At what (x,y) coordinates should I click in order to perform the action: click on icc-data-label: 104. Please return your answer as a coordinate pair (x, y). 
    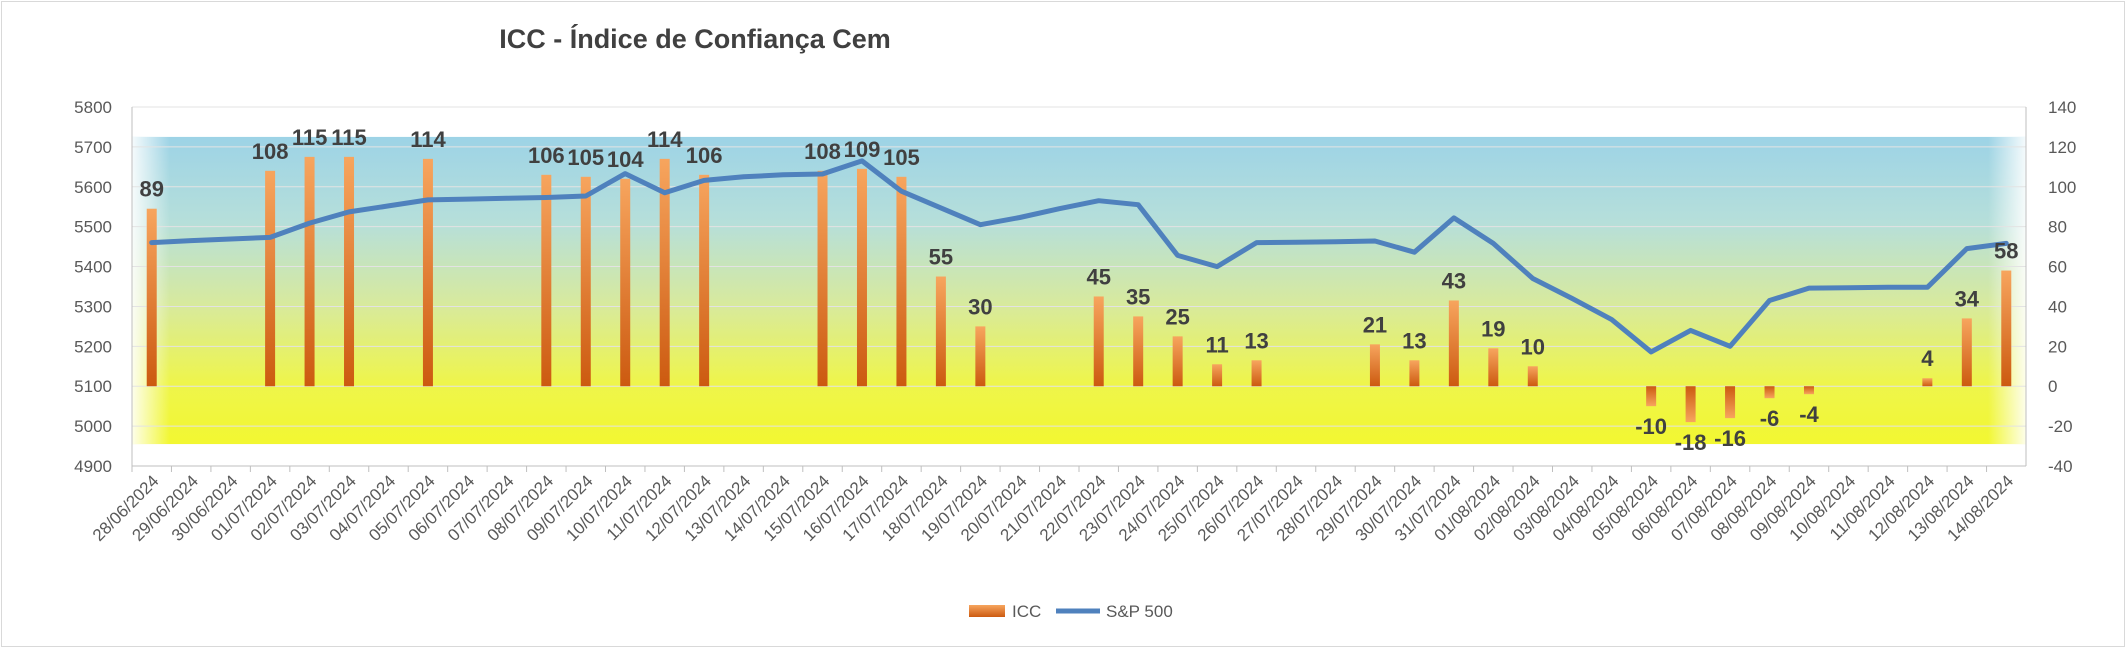
    Looking at the image, I should click on (625, 159).